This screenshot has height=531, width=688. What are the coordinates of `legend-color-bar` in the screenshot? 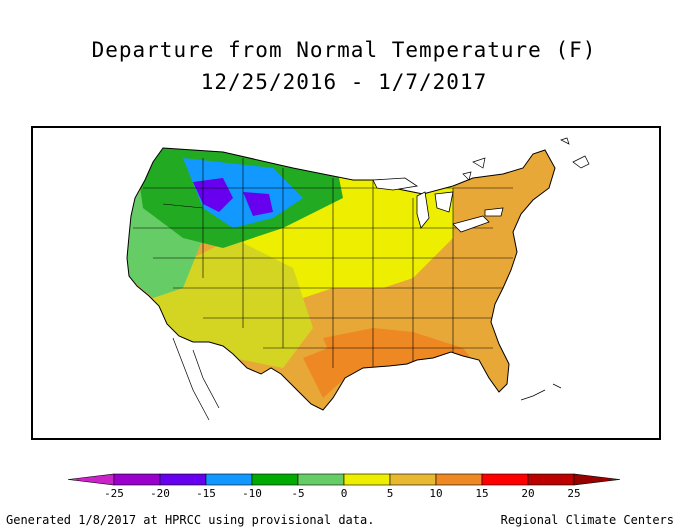 It's located at (344, 479).